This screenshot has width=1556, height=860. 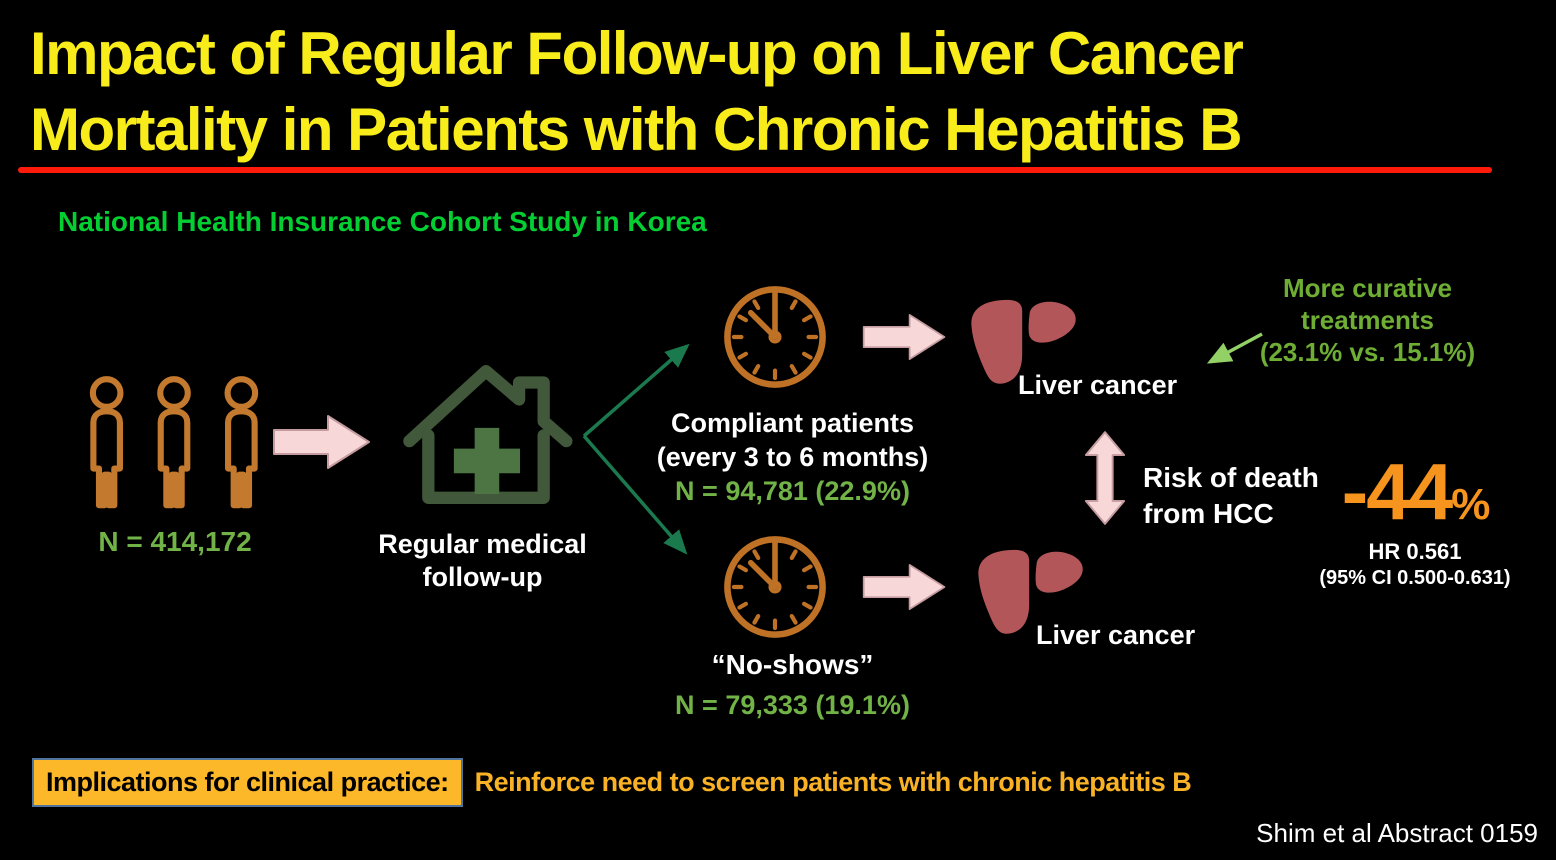 I want to click on noshows-title: “No-shows”, so click(x=792, y=664).